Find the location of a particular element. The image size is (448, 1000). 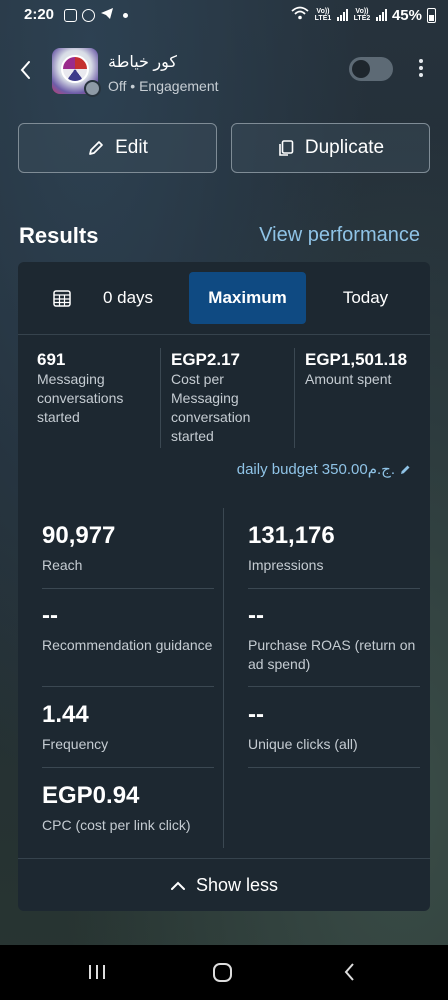

status-bar: 2:20 Vo)) LTE1 Vo)) LTE2 45% is located at coordinates (224, 15).